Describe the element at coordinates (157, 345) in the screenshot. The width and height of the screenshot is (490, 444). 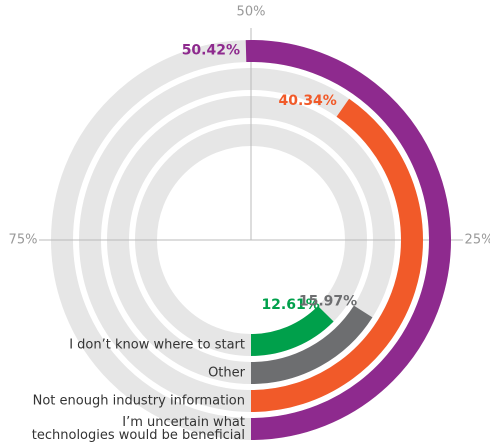
I see `category-label: I don’t know where to start` at that location.